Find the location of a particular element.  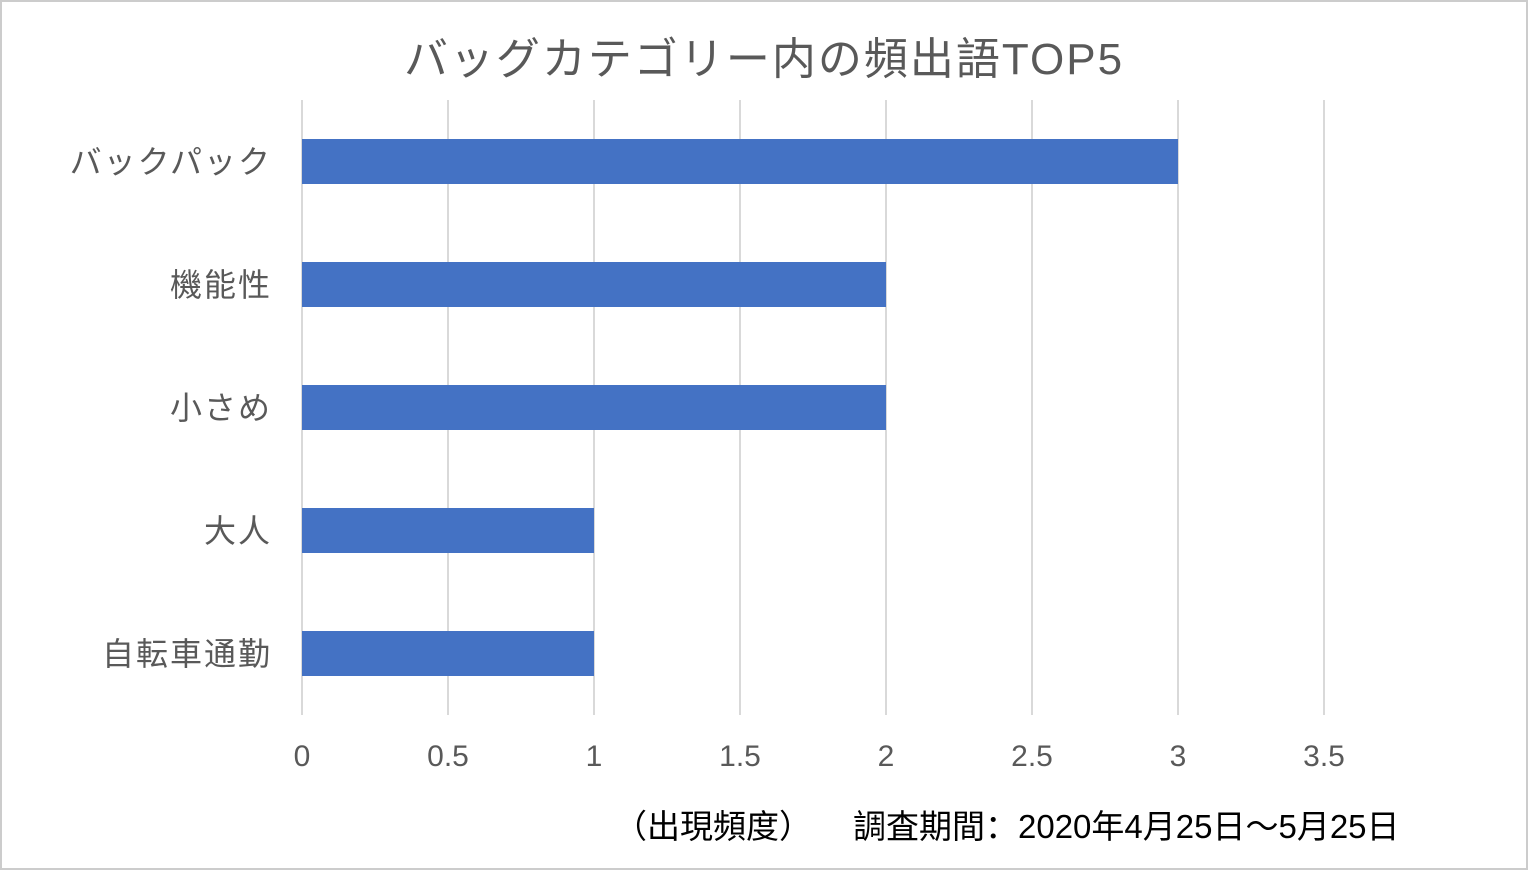

x-axis-label: （出現頻度） is located at coordinates (713, 826).